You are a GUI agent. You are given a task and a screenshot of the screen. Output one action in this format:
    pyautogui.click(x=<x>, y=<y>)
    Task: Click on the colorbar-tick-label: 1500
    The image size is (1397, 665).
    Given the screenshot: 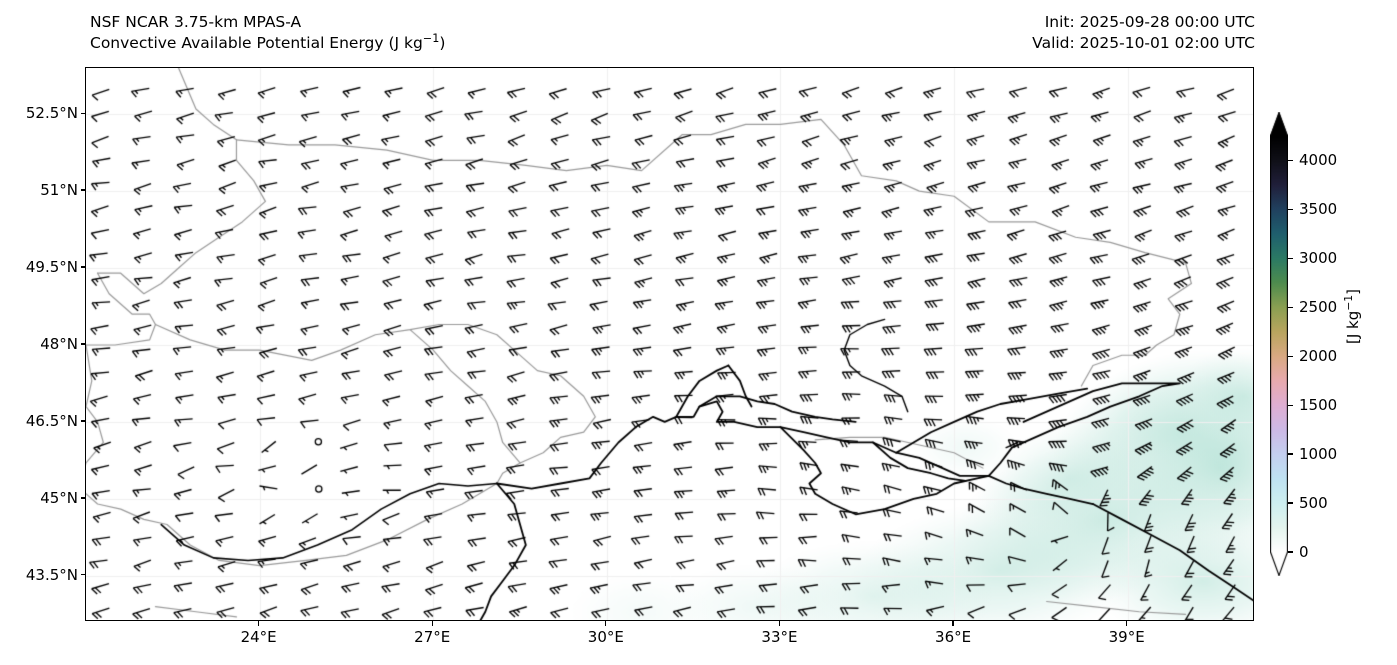 What is the action you would take?
    pyautogui.click(x=1318, y=405)
    